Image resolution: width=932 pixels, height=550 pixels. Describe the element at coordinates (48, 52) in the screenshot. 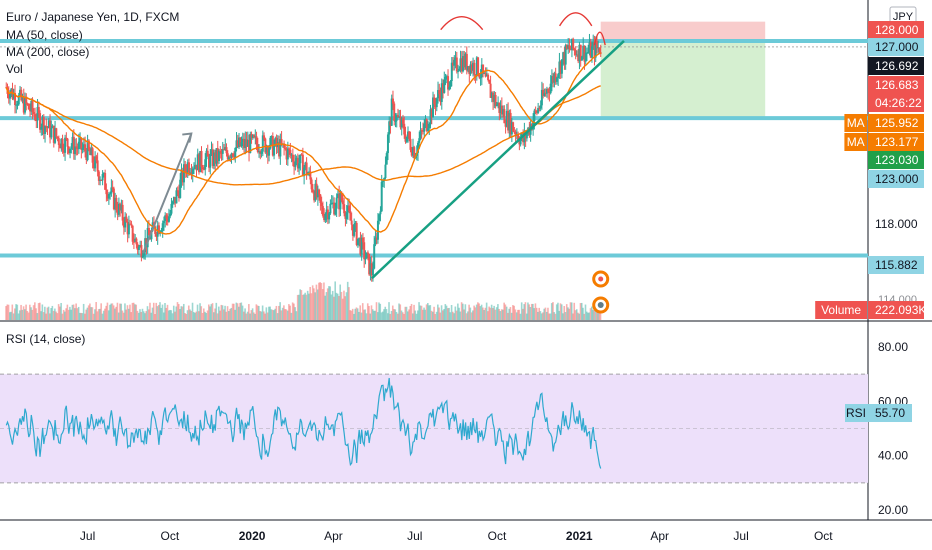

I see `ma200-legend: MA (200, close)` at that location.